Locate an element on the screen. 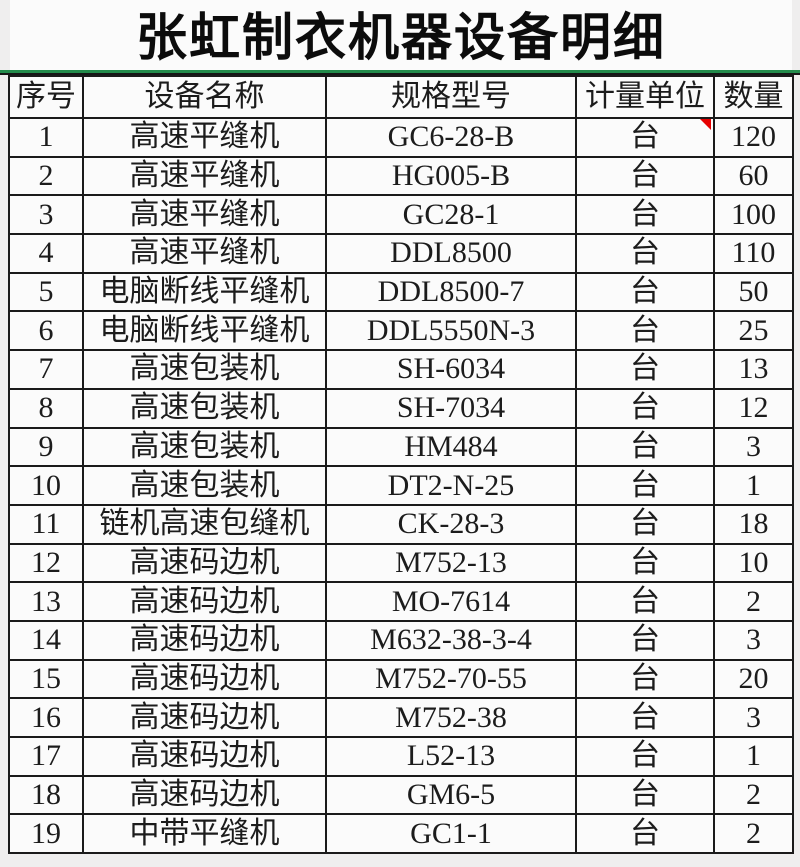 This screenshot has width=800, height=867. cell-model: SH-7034 is located at coordinates (451, 408).